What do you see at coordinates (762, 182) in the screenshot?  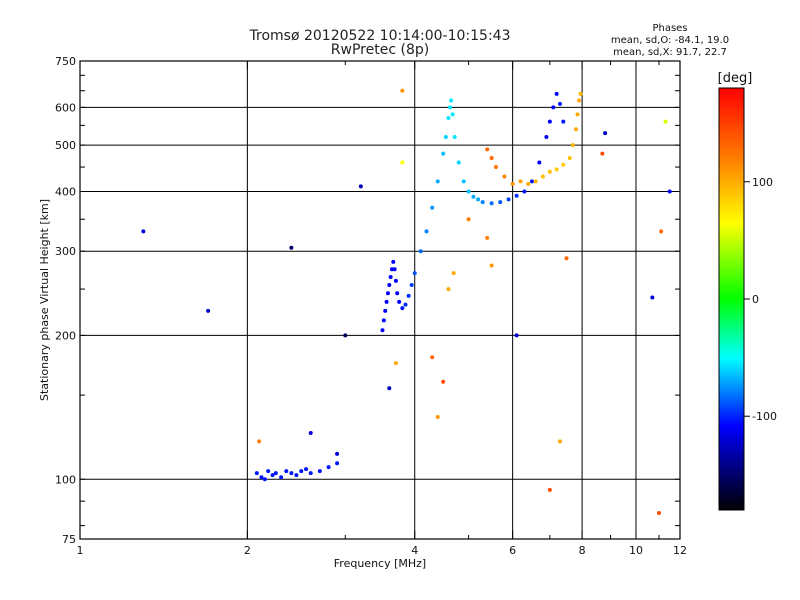 I see `colorbar-tick-label: 100` at bounding box center [762, 182].